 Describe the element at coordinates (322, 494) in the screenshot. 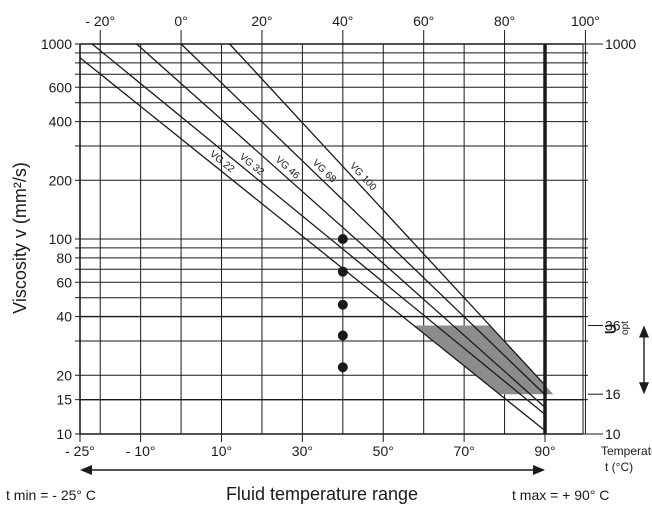

I see `x-axis-label: Fluid temperature range` at that location.